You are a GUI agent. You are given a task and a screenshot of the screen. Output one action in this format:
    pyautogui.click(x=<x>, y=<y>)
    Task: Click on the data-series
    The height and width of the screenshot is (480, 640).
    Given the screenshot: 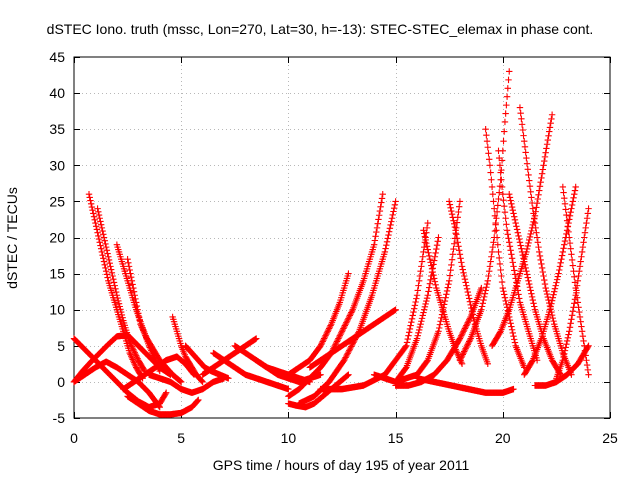 What is the action you would take?
    pyautogui.click(x=522, y=230)
    